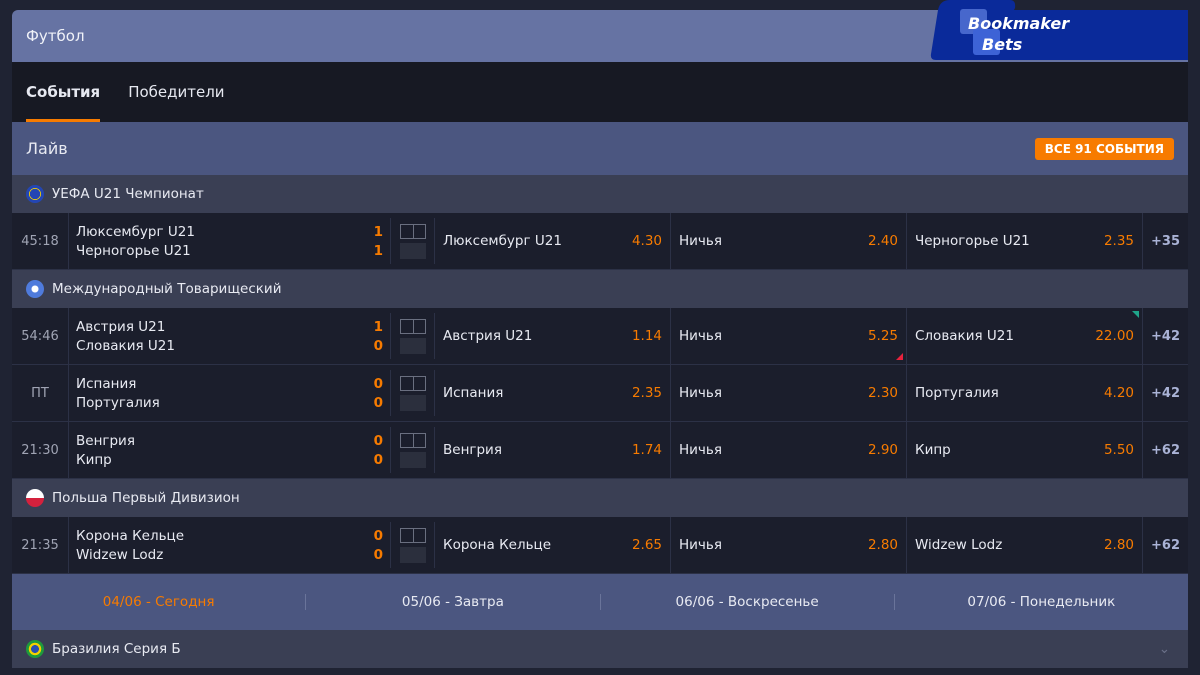  What do you see at coordinates (1164, 649) in the screenshot?
I see `chevron-down-icon: ⌄` at bounding box center [1164, 649].